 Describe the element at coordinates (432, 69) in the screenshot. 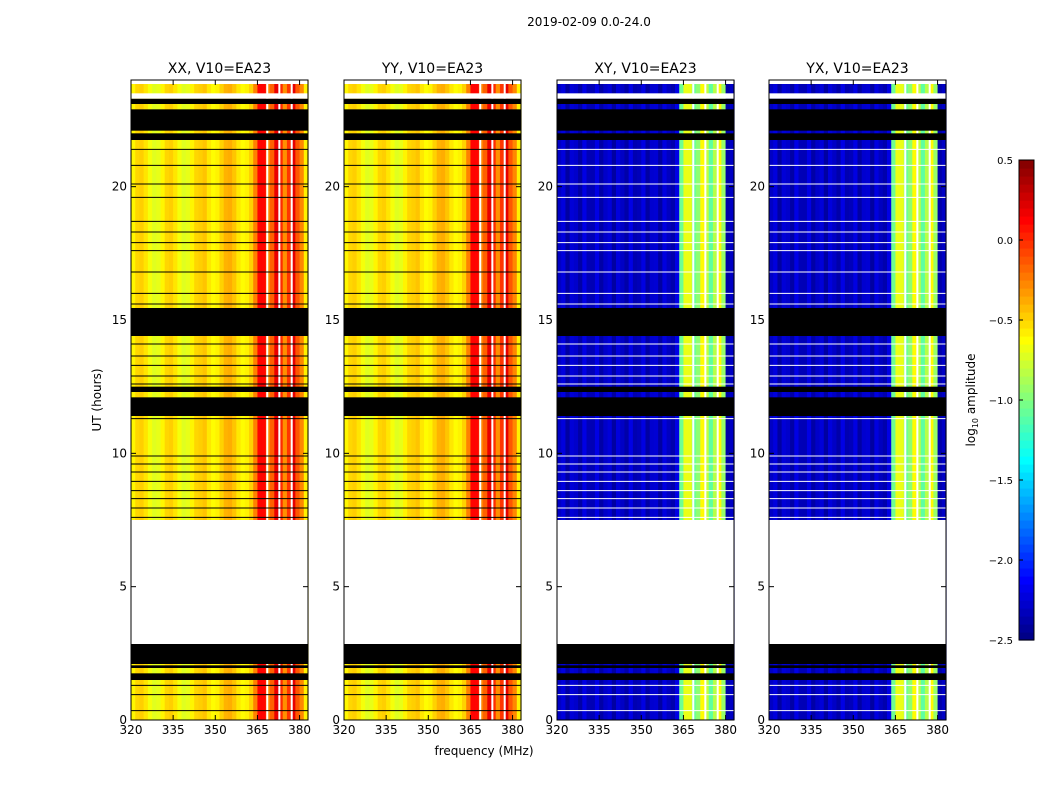

I see `panel-title: YY, V10=EA23` at that location.